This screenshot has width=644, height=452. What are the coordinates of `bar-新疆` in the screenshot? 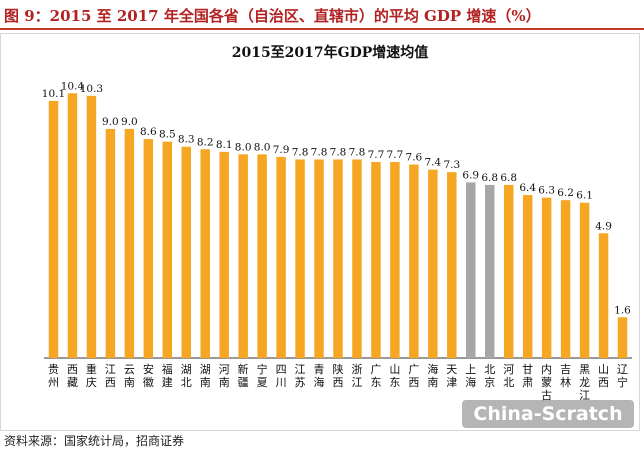 It's located at (243, 256).